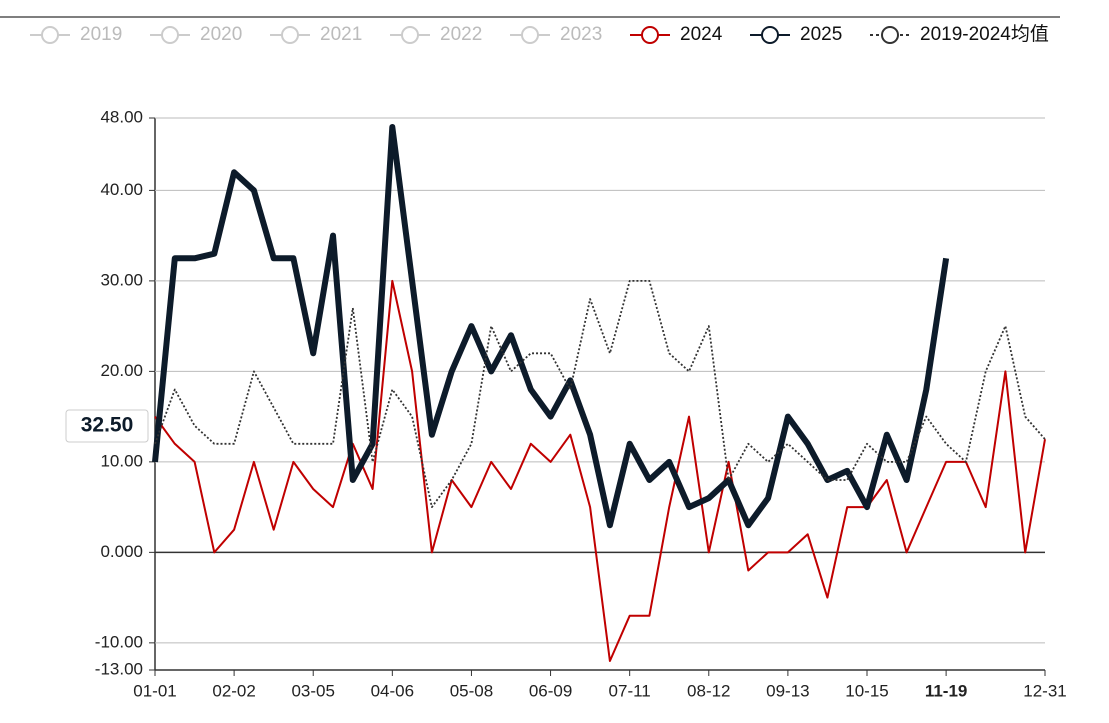 This screenshot has width=1109, height=723. What do you see at coordinates (866, 690) in the screenshot?
I see `x-tick-label: 10-15` at bounding box center [866, 690].